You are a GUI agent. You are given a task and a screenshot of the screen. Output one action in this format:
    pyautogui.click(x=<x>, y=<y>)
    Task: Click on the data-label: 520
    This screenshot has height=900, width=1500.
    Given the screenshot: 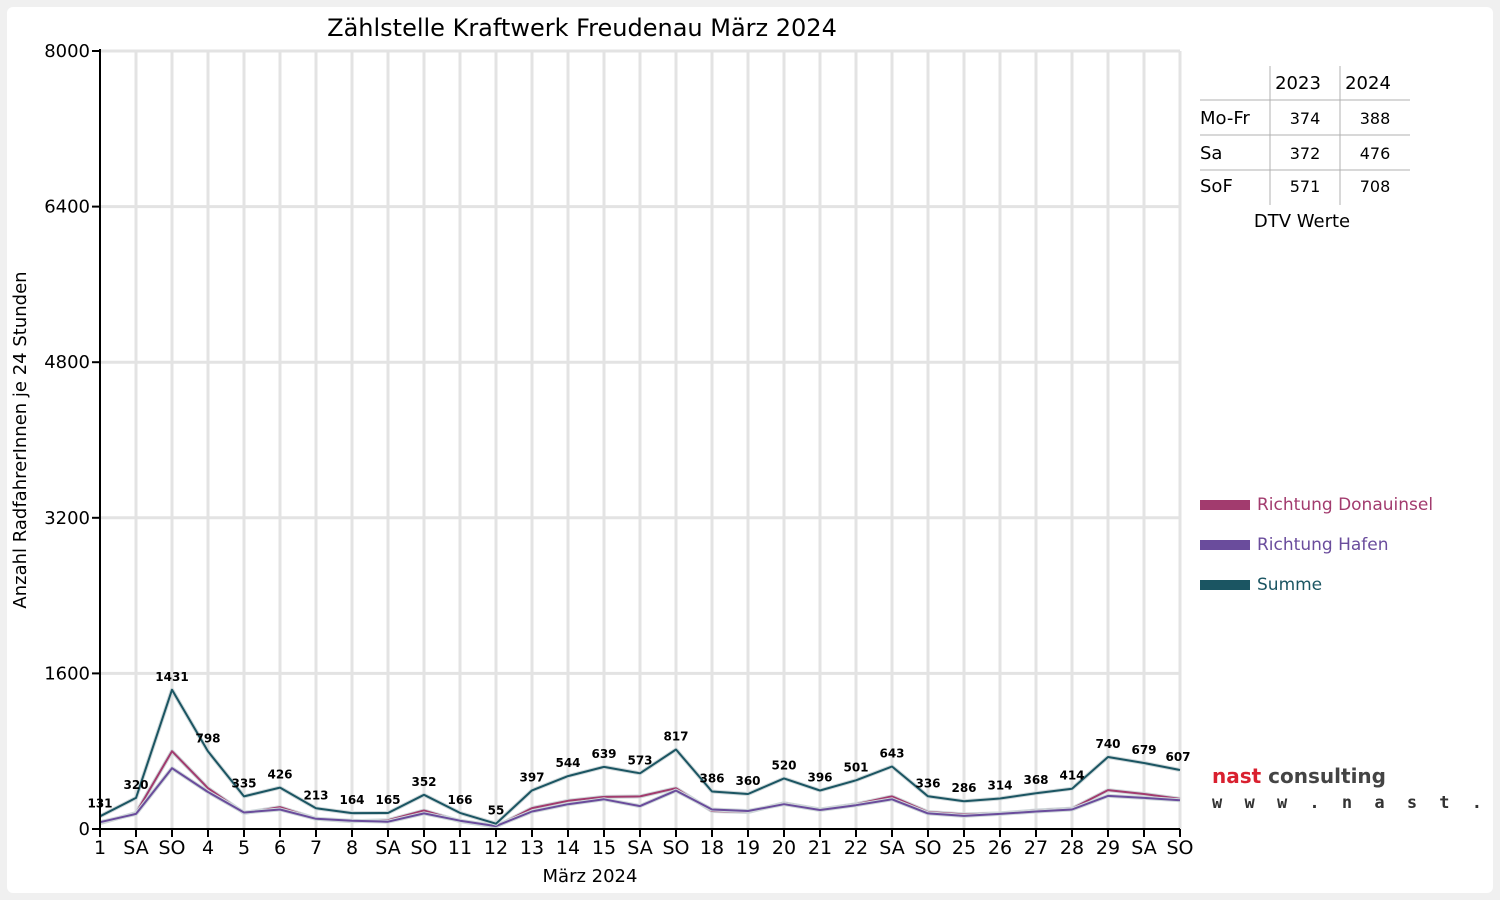 What is the action you would take?
    pyautogui.click(x=783, y=765)
    